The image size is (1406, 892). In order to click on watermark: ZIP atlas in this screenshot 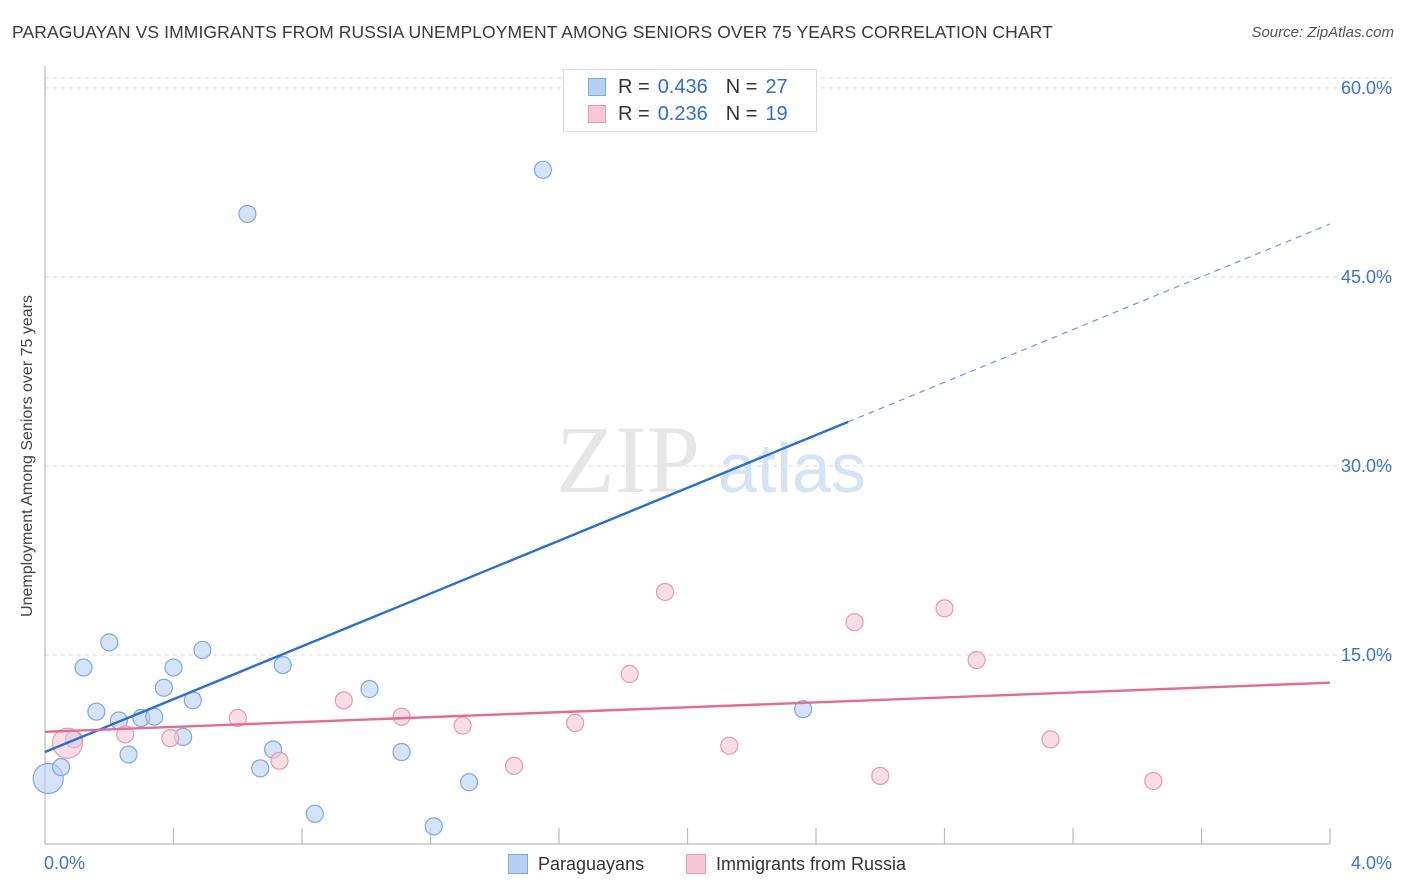, I will do `click(711, 459)`.